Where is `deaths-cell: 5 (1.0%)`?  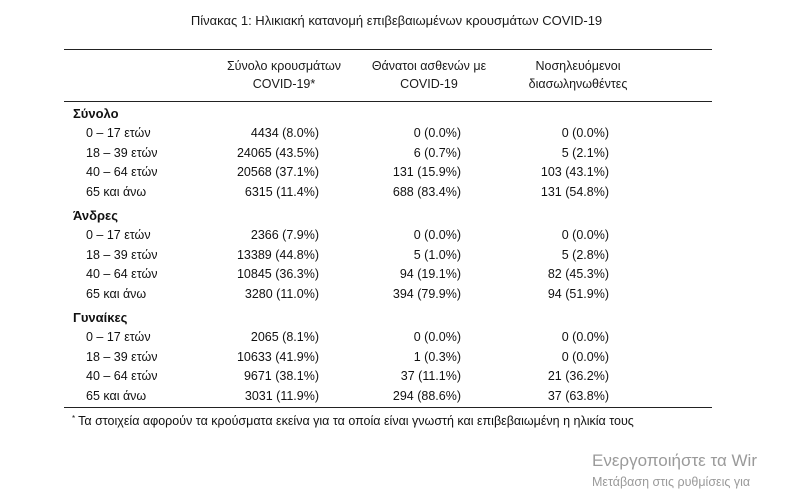 deaths-cell: 5 (1.0%) is located at coordinates (437, 254).